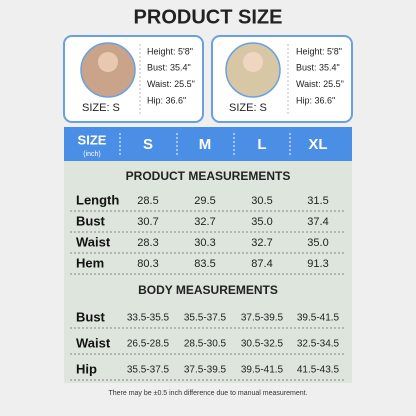  I want to click on section-title: BODY MEASUREMENTS, so click(208, 290).